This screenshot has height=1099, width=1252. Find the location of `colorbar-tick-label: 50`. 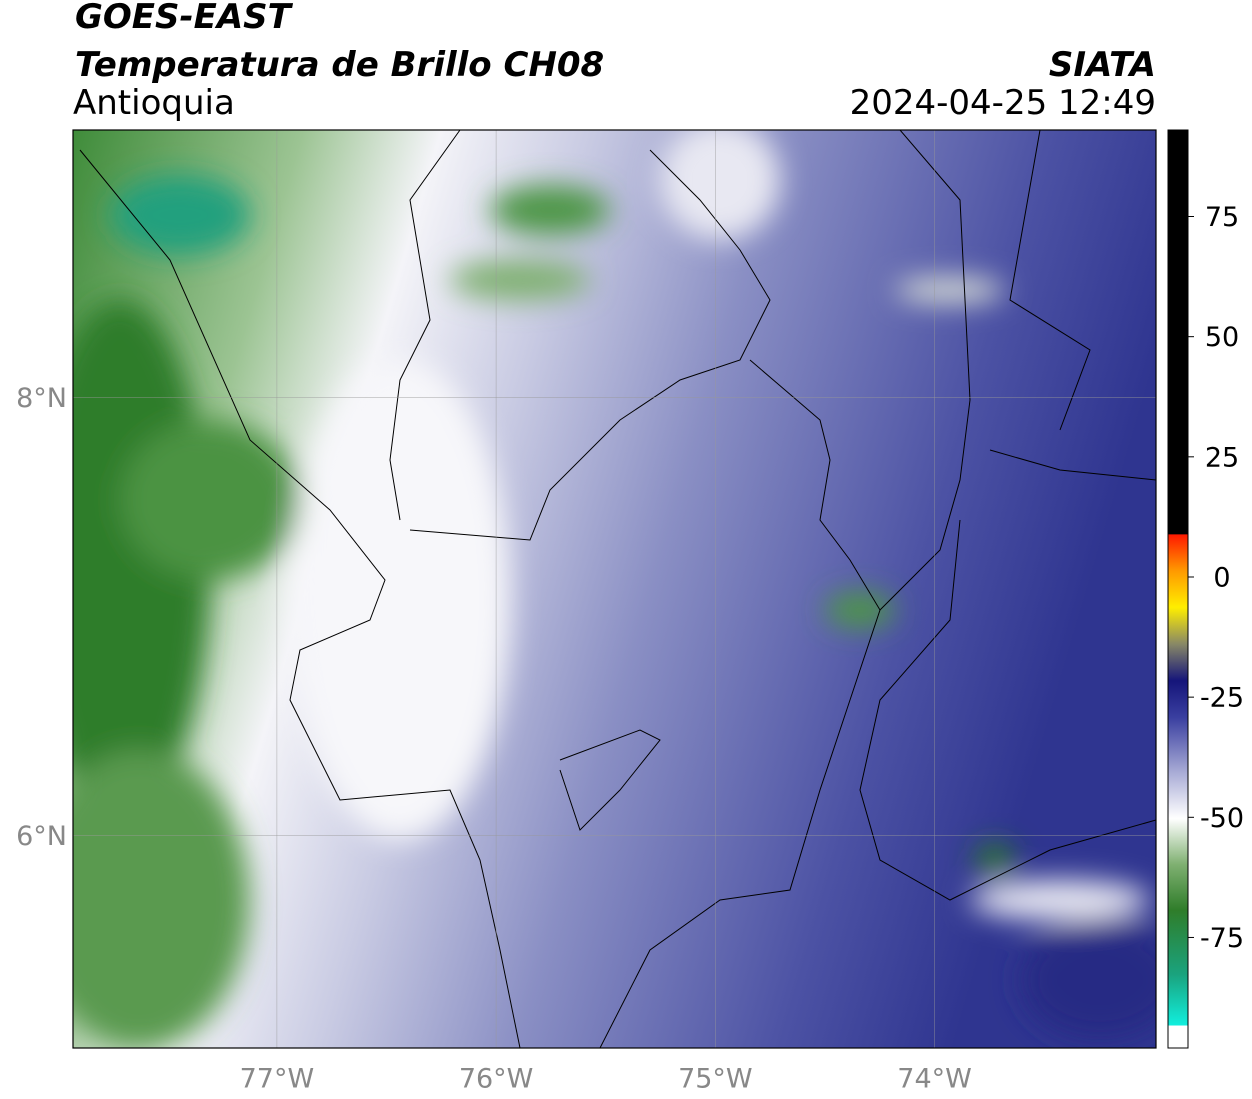

colorbar-tick-label: 50 is located at coordinates (1222, 337).